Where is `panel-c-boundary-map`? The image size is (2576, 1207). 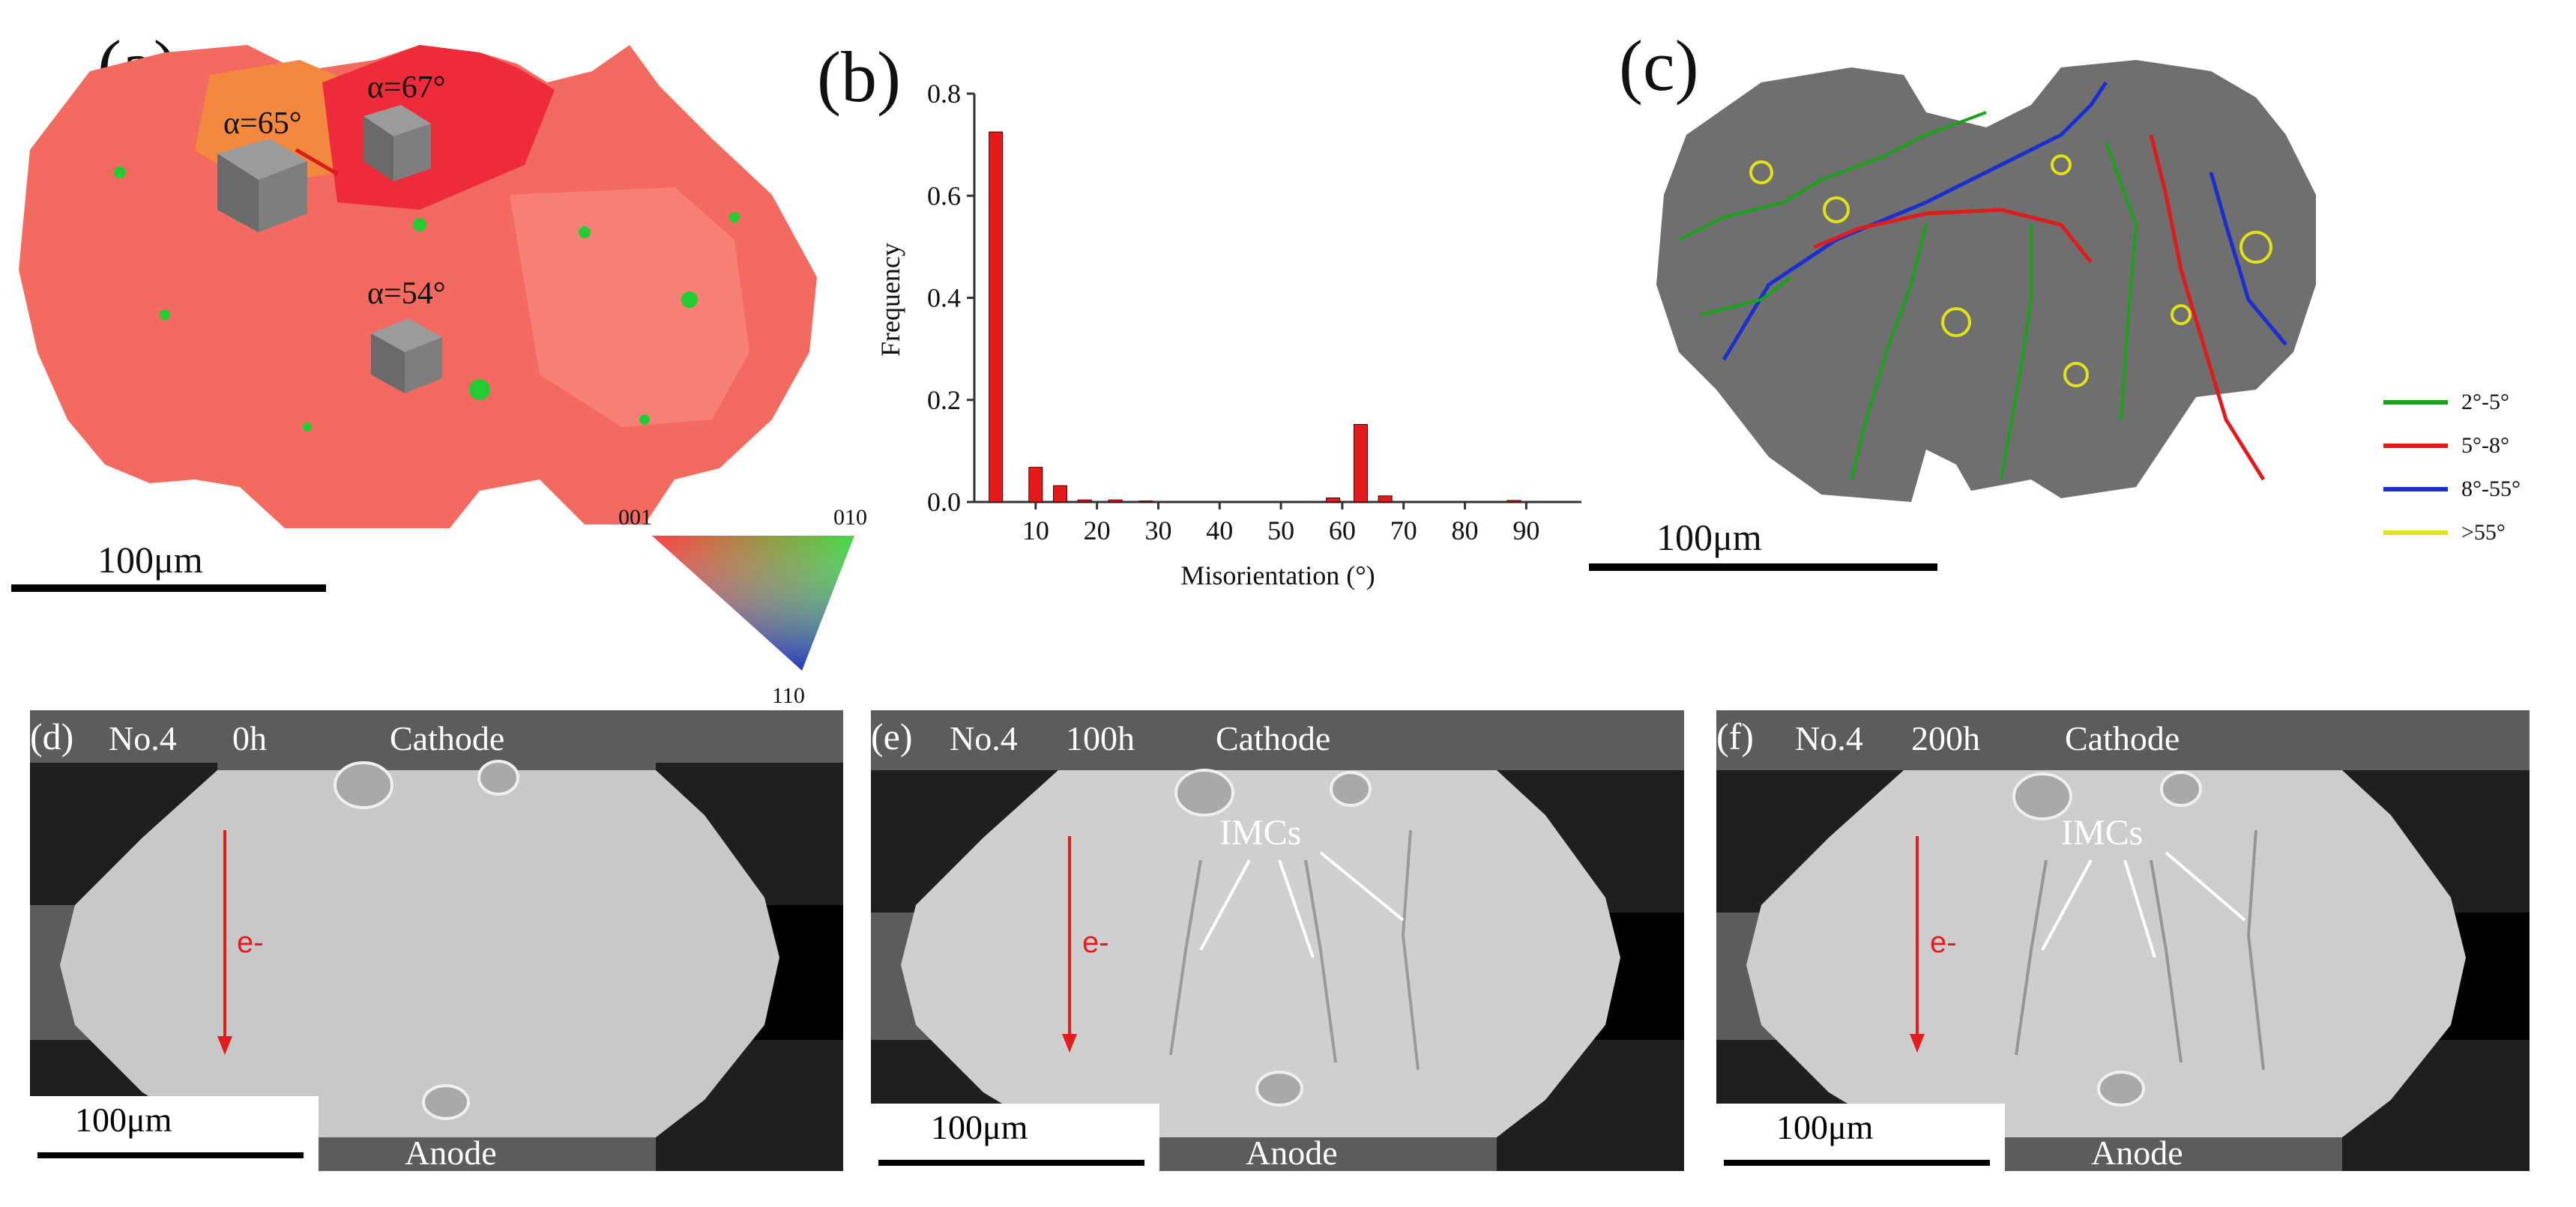 panel-c-boundary-map is located at coordinates (1986, 281).